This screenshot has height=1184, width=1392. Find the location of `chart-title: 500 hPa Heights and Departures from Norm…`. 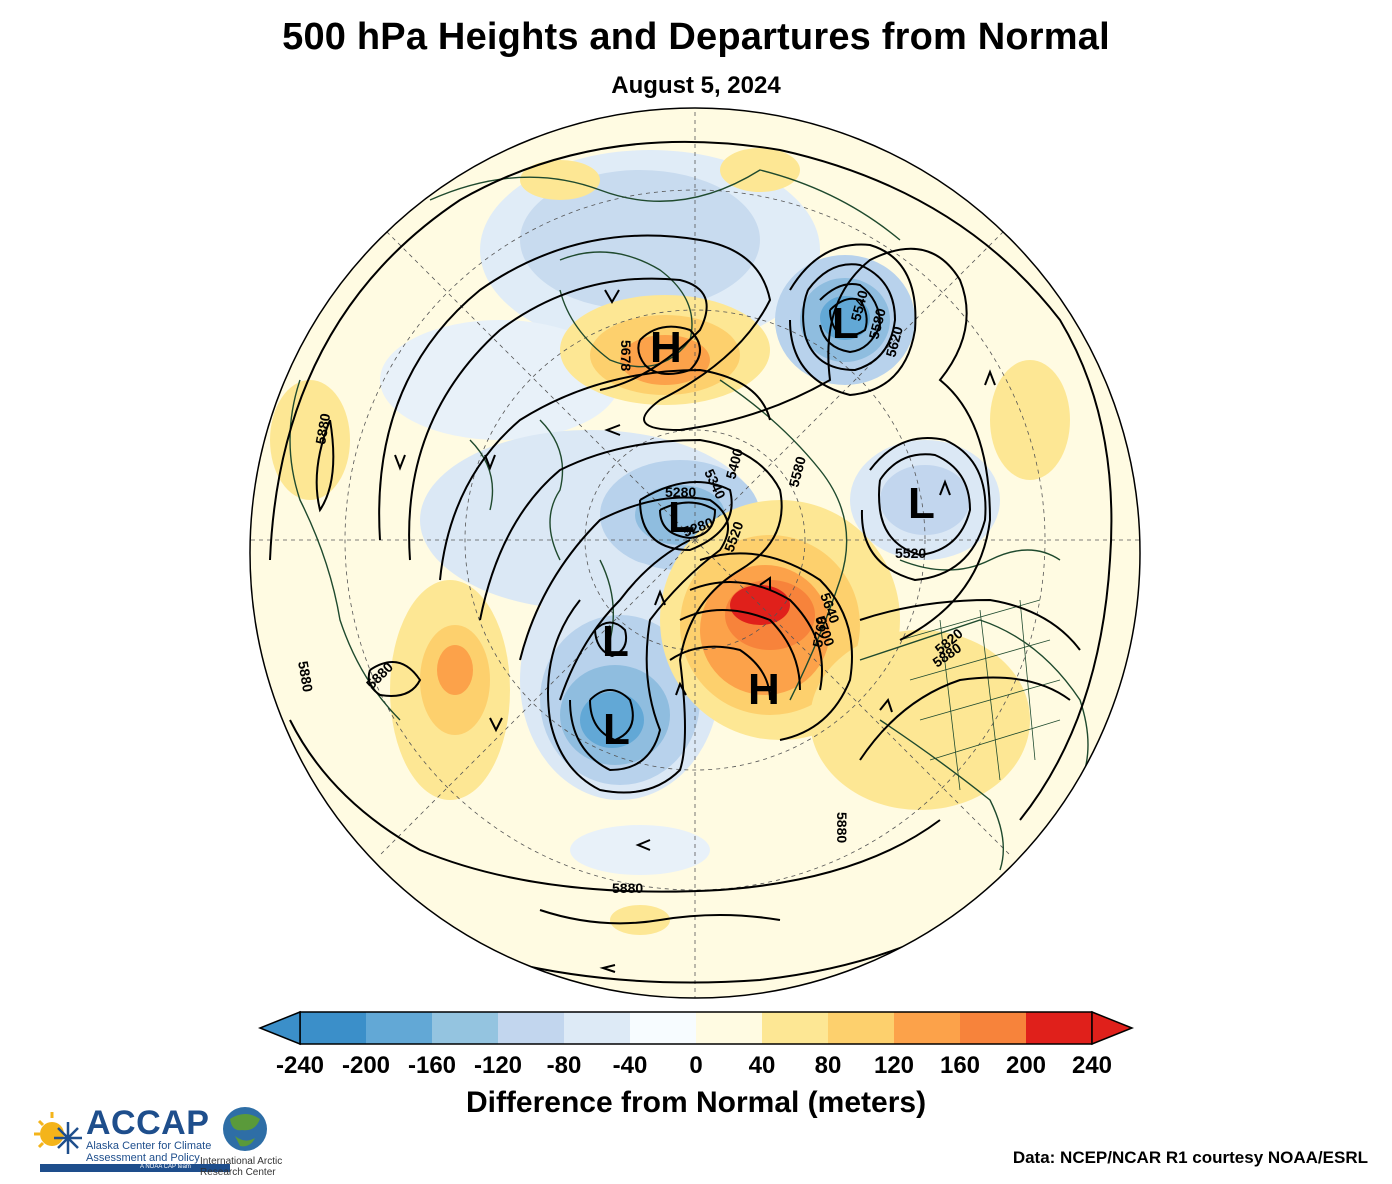

chart-title: 500 hPa Heights and Departures from Norm… is located at coordinates (696, 37).